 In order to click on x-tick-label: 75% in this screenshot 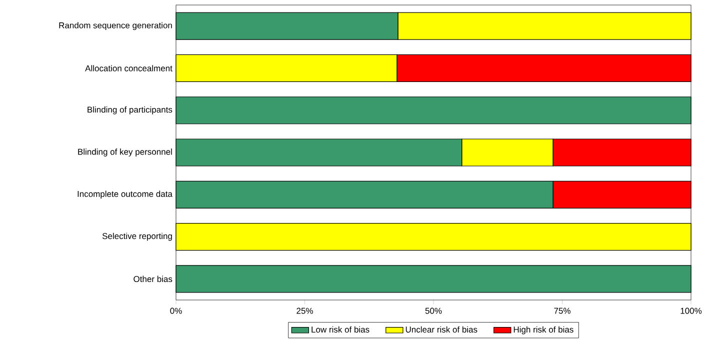, I will do `click(562, 311)`.